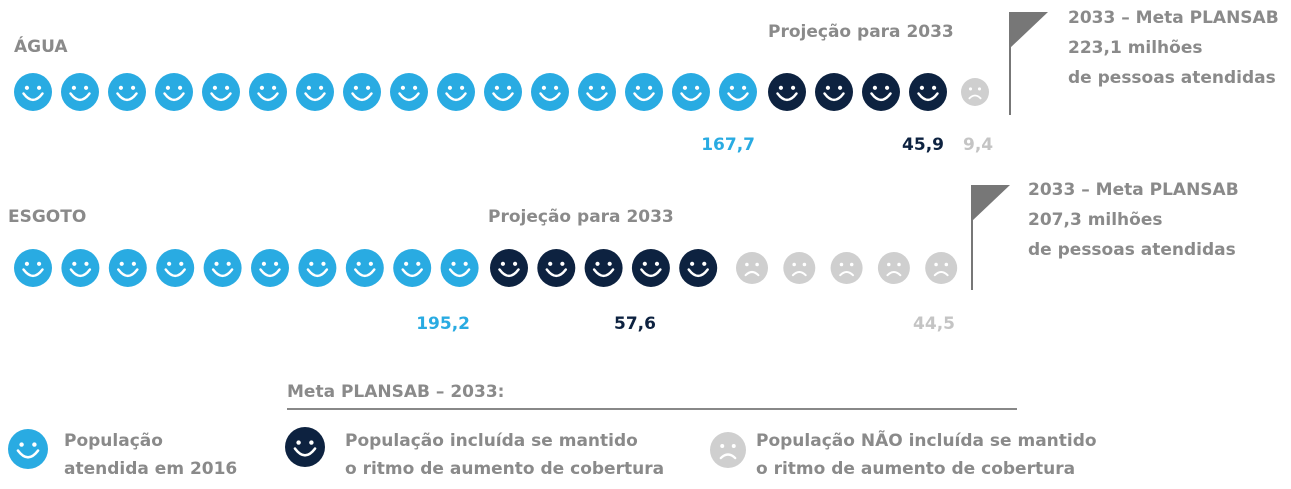  What do you see at coordinates (41, 46) in the screenshot?
I see `row-label: ÁGUA` at bounding box center [41, 46].